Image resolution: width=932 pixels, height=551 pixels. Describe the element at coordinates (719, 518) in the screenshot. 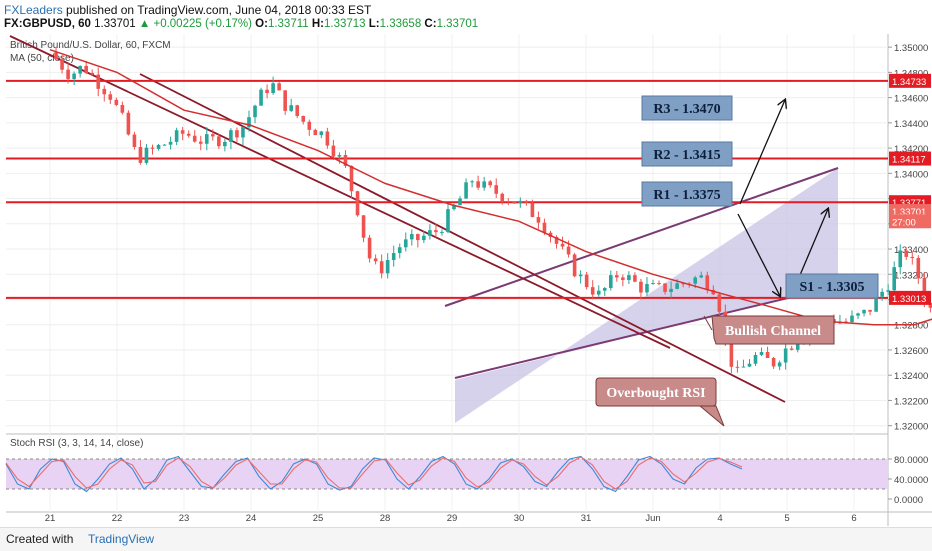

I see `x-tick-label: 4` at that location.